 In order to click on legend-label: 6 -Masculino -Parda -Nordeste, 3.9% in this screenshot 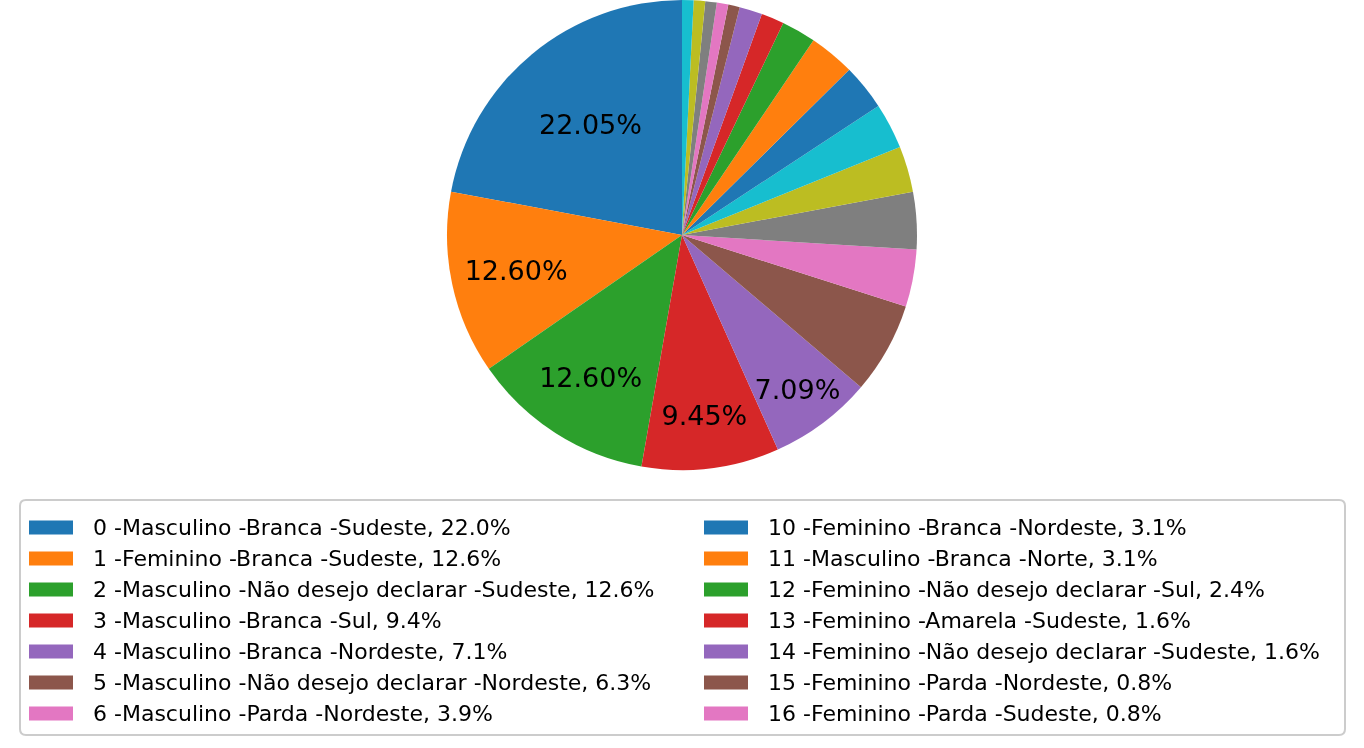, I will do `click(293, 713)`.